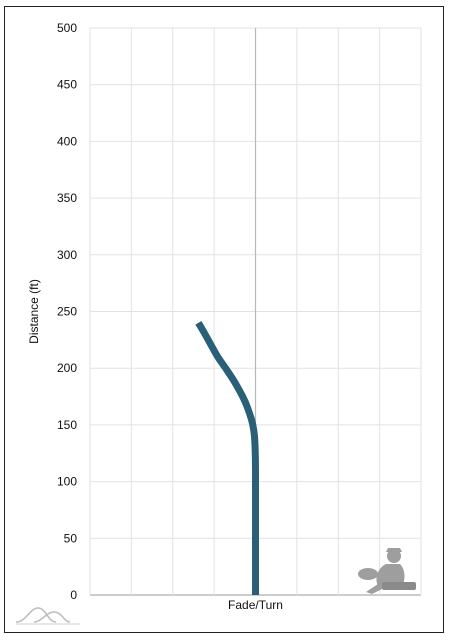 This screenshot has width=452, height=643. I want to click on y-axis-label: Distance (ft), so click(34, 311).